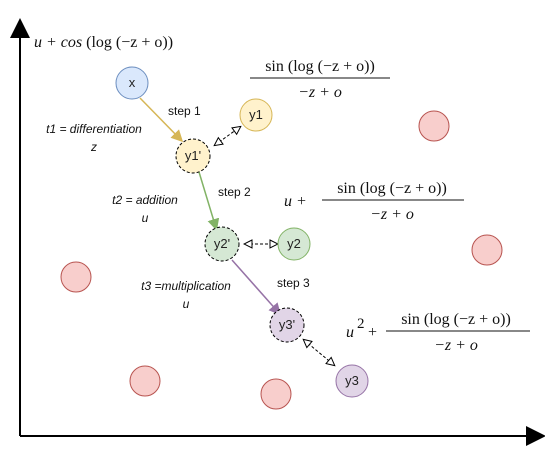 Image resolution: width=545 pixels, height=450 pixels. Describe the element at coordinates (186, 286) in the screenshot. I see `t3-label: t3 =multiplication` at that location.